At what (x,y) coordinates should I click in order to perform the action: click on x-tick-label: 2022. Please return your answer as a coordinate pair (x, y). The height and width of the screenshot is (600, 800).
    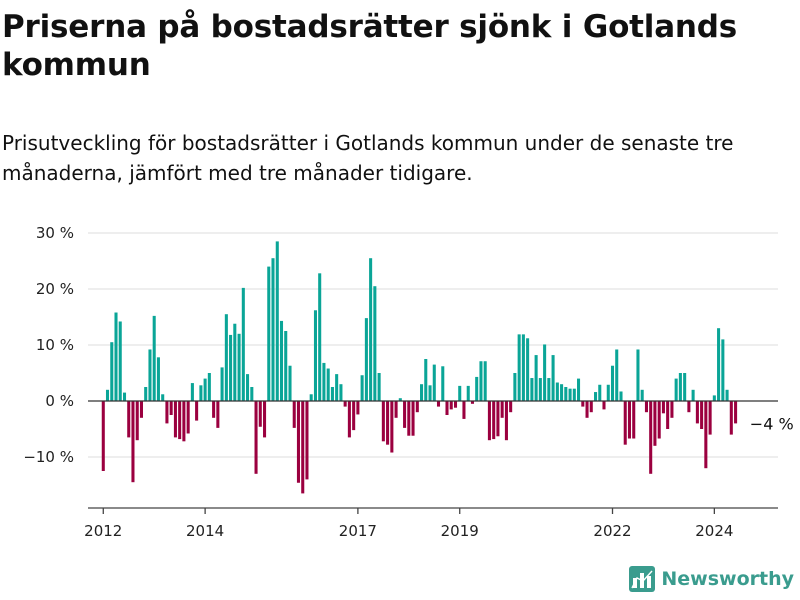
    Looking at the image, I should click on (612, 531).